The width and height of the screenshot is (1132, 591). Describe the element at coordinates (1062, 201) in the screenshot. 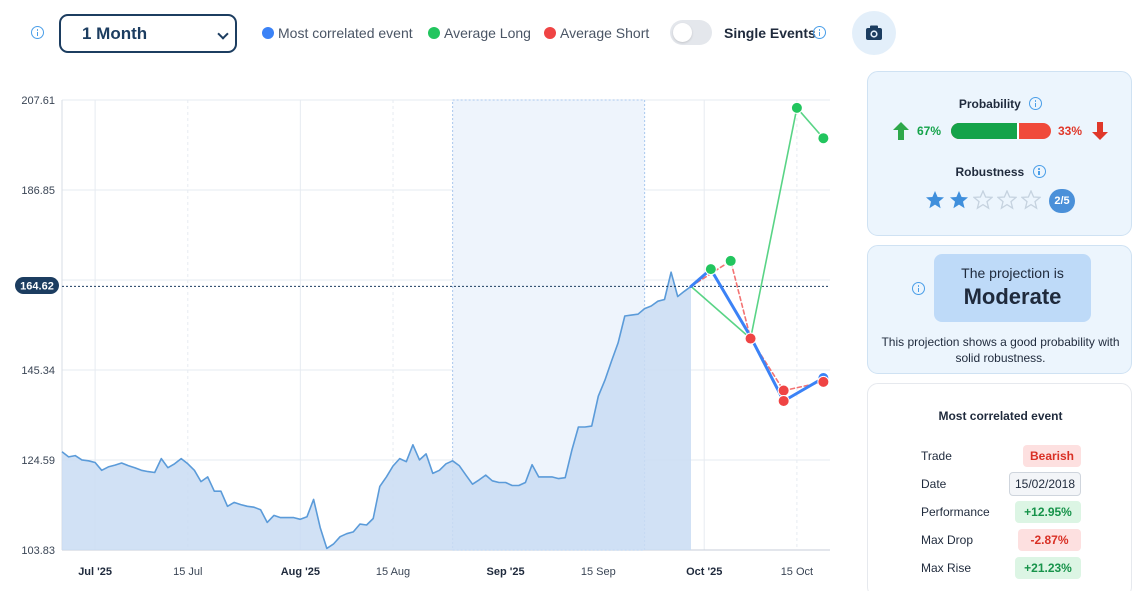

I see `robustness-badge: 2/5` at that location.